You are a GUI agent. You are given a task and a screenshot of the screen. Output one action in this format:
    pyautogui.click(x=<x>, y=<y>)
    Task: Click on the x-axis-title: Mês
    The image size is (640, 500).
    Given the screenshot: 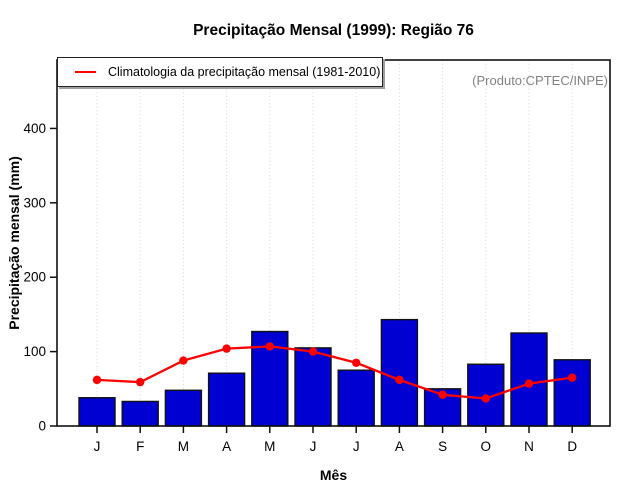 What is the action you would take?
    pyautogui.click(x=333, y=475)
    